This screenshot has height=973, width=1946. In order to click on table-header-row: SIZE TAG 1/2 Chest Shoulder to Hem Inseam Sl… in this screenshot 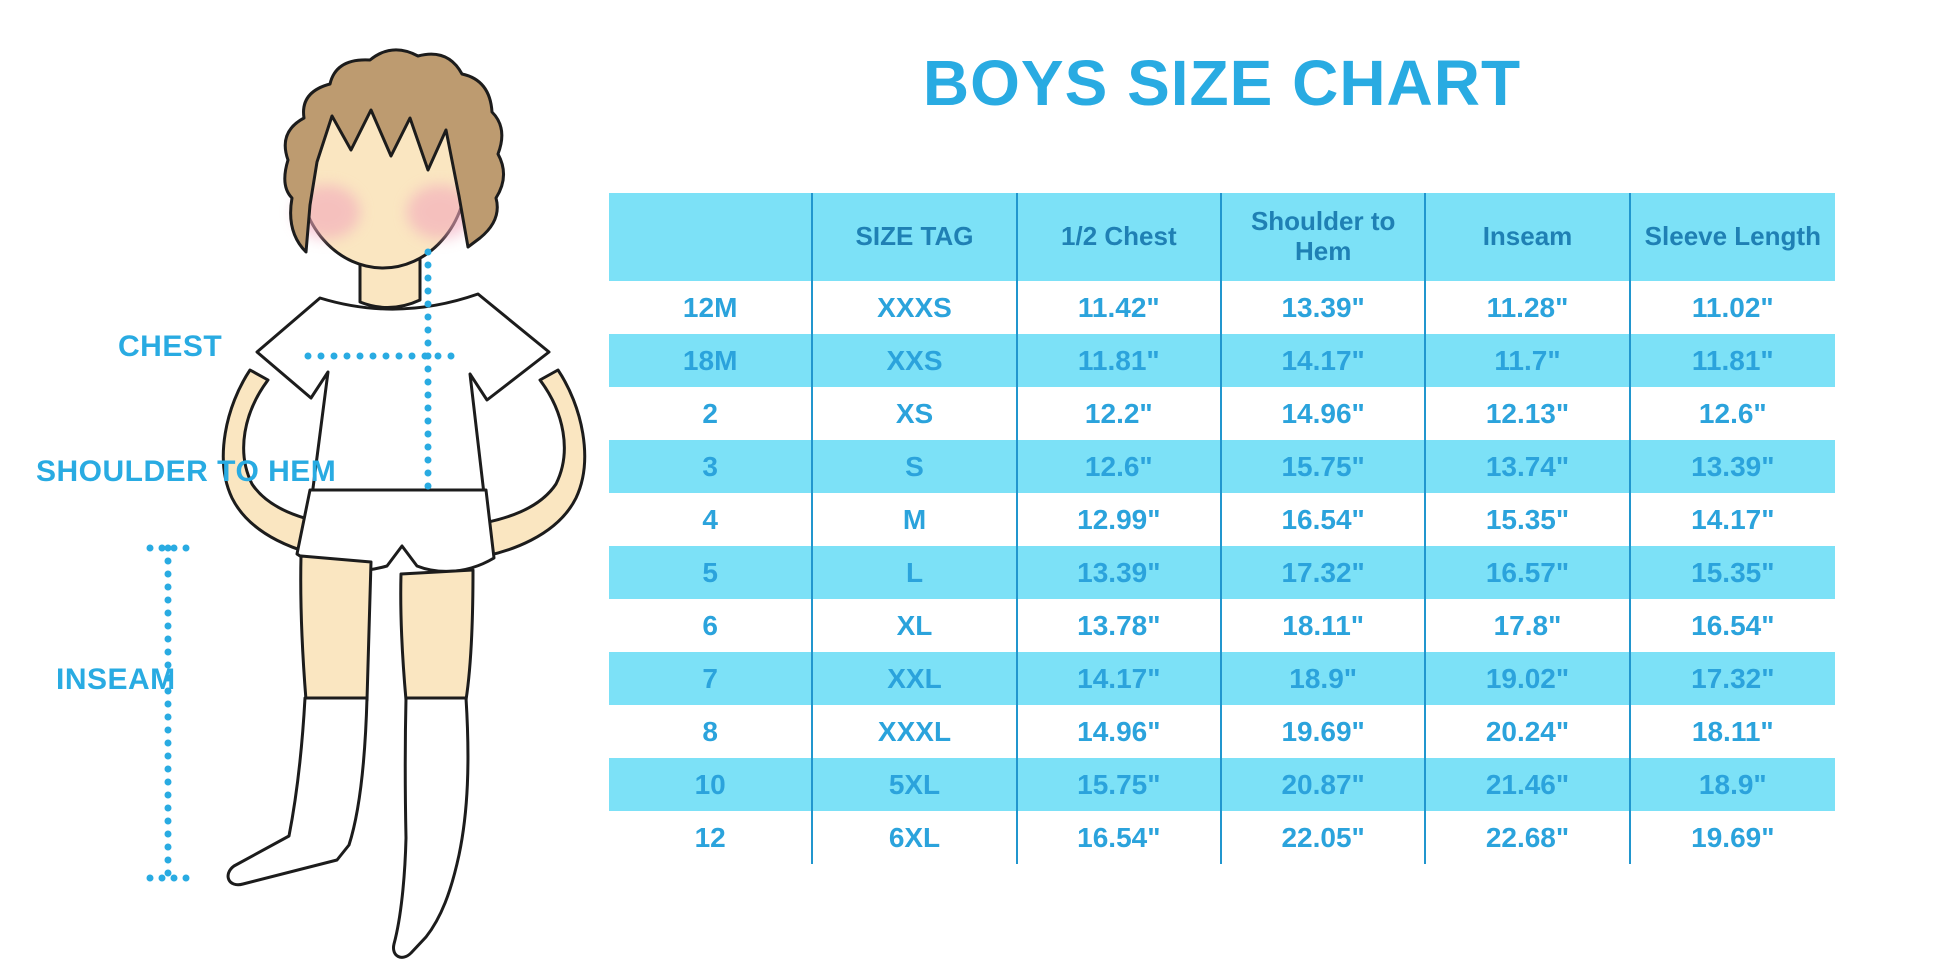, I will do `click(1222, 237)`.